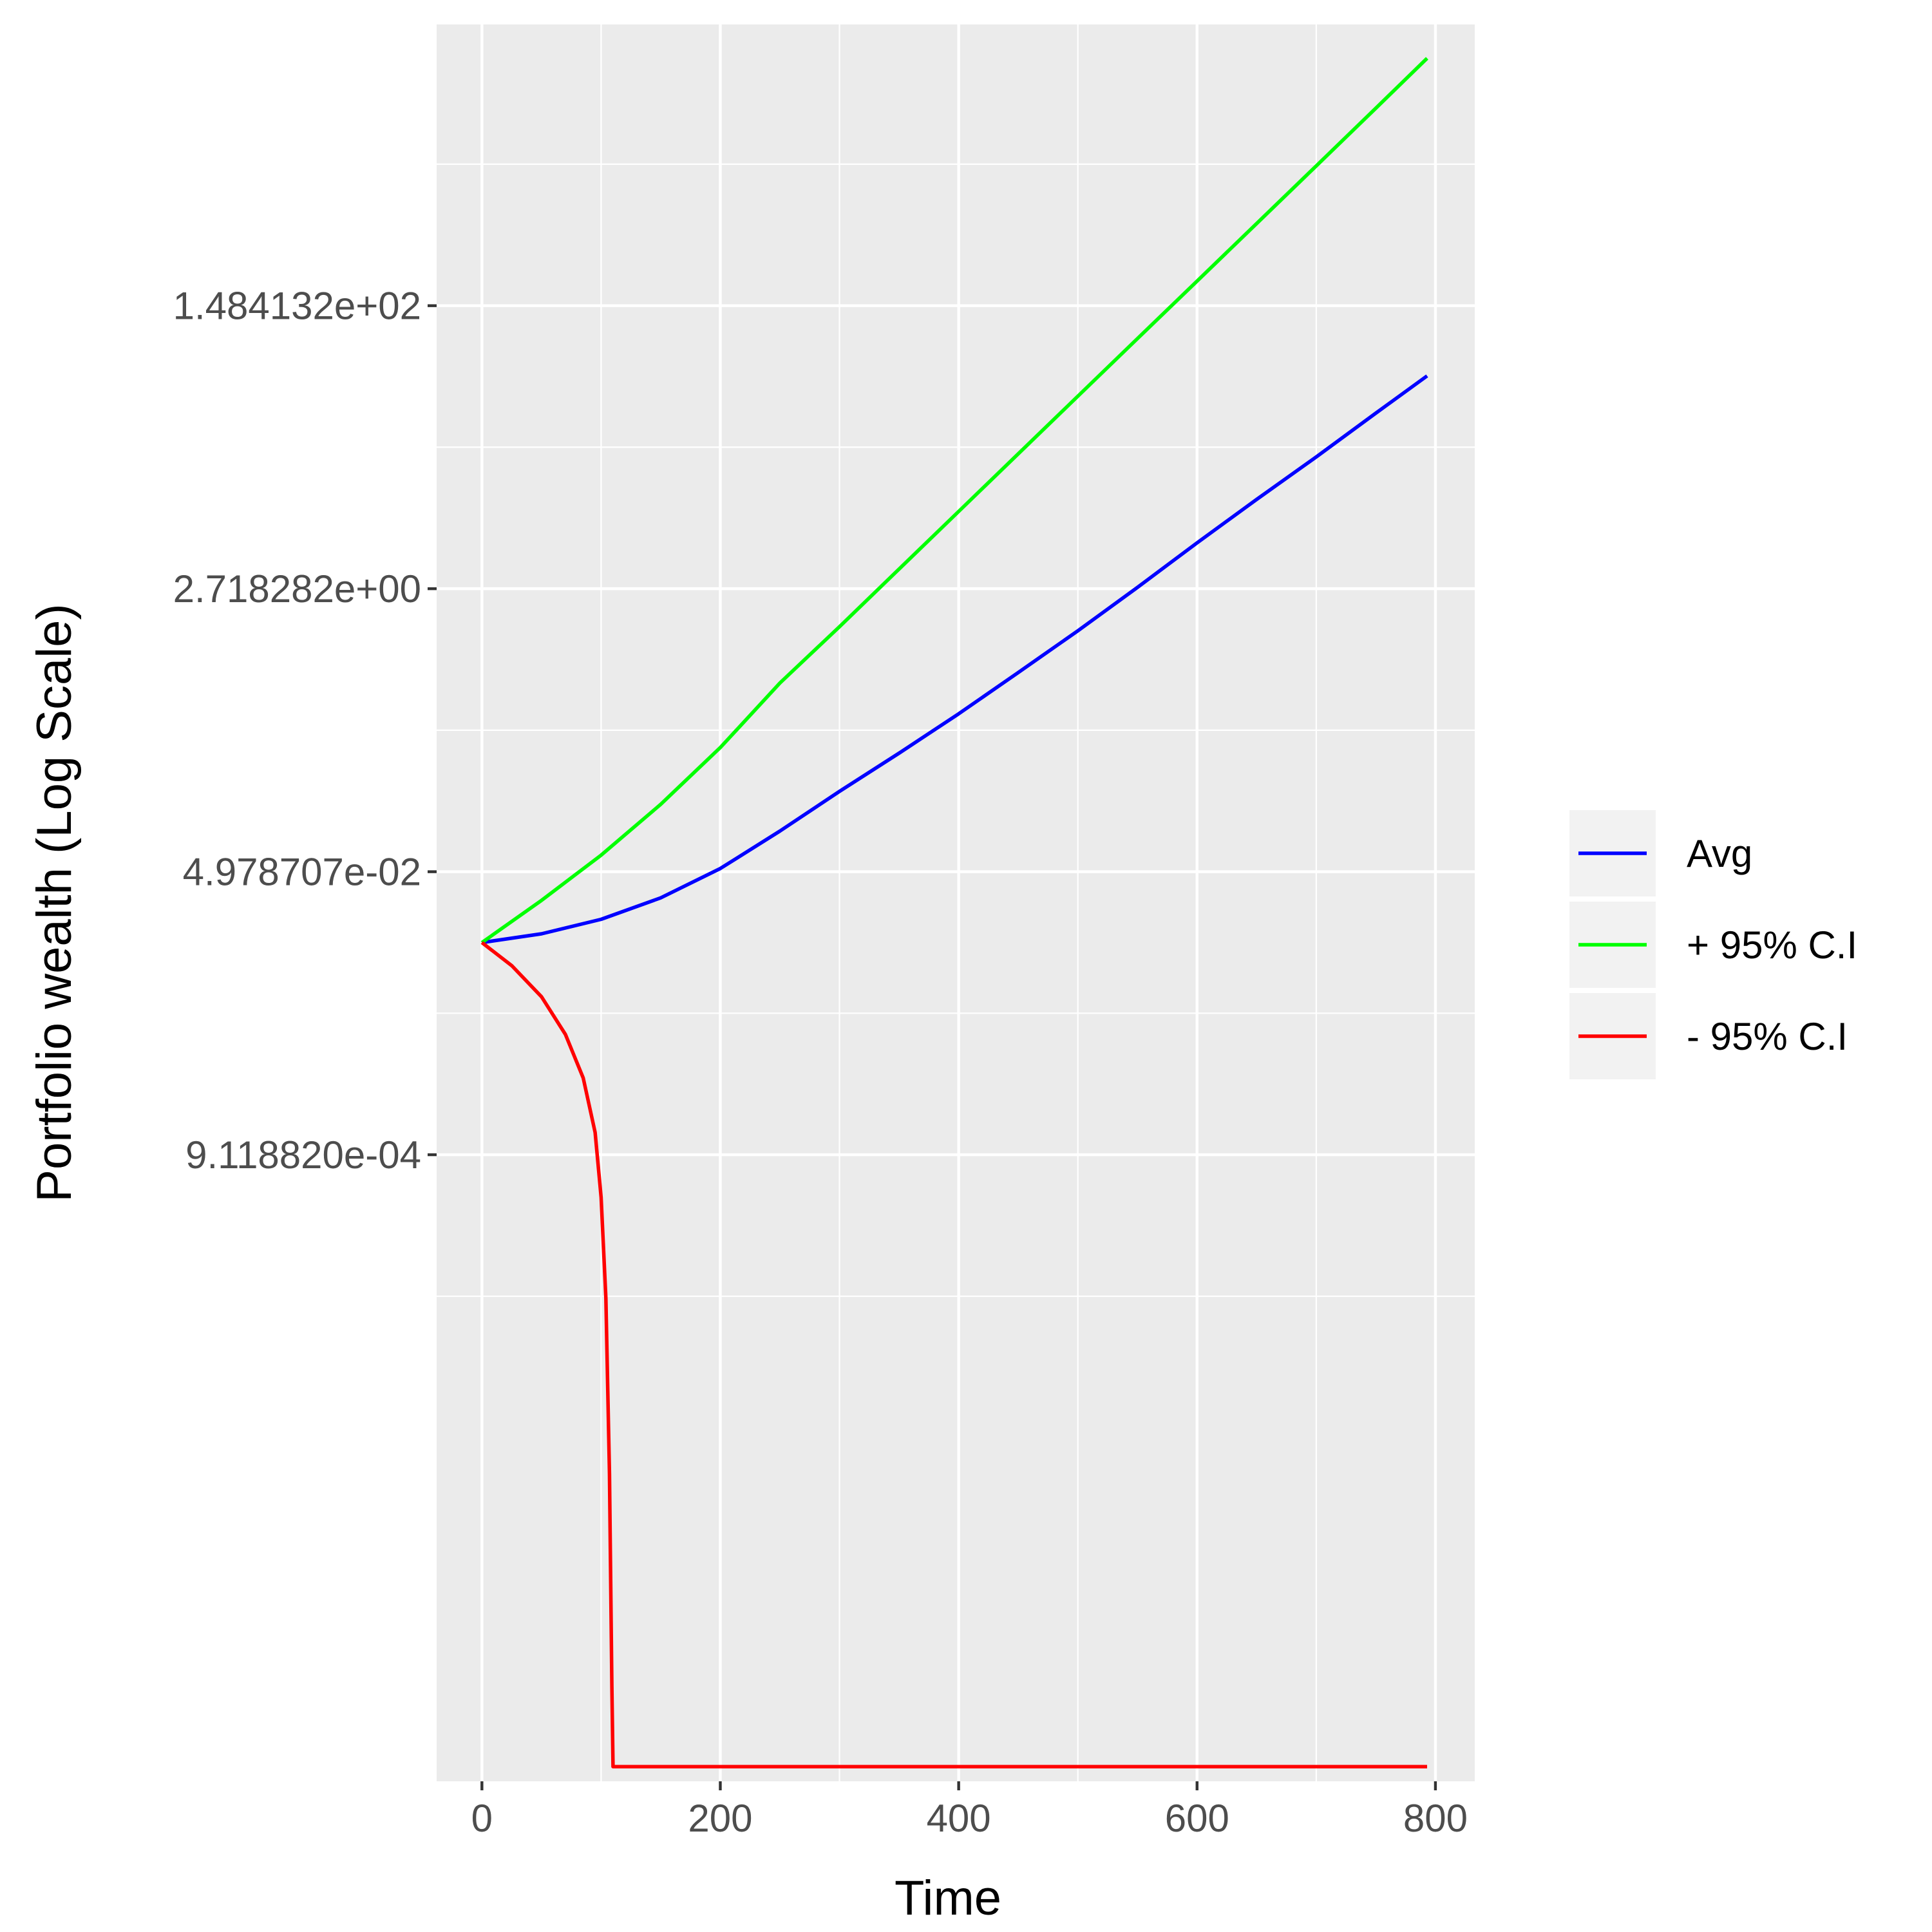 The height and width of the screenshot is (1932, 1932). Describe the element at coordinates (948, 1898) in the screenshot. I see `x-axis-title: Time` at that location.